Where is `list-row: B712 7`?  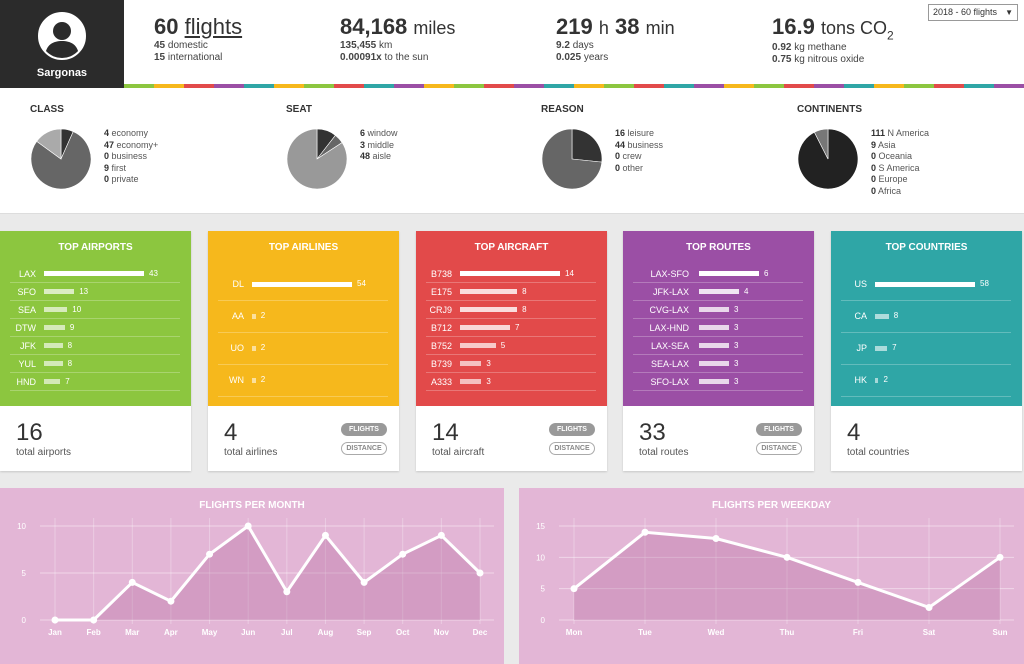
list-row: B712 7 is located at coordinates (511, 328).